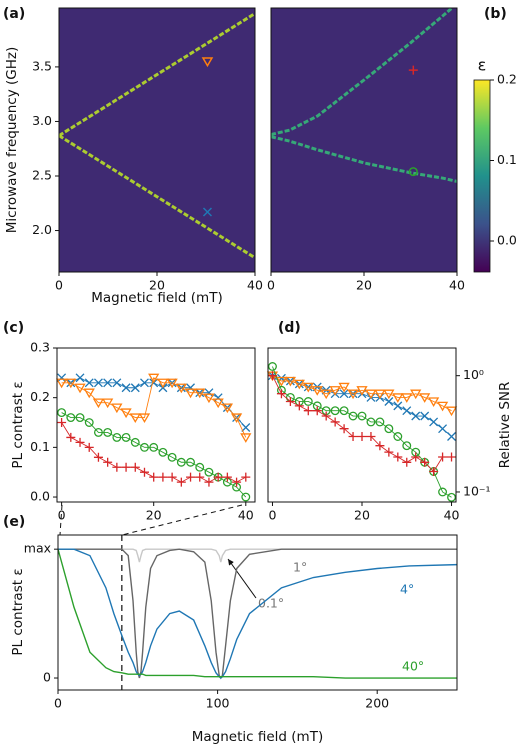  I want to click on y-axis-label: Microwave frequency (GHz), so click(12, 140).